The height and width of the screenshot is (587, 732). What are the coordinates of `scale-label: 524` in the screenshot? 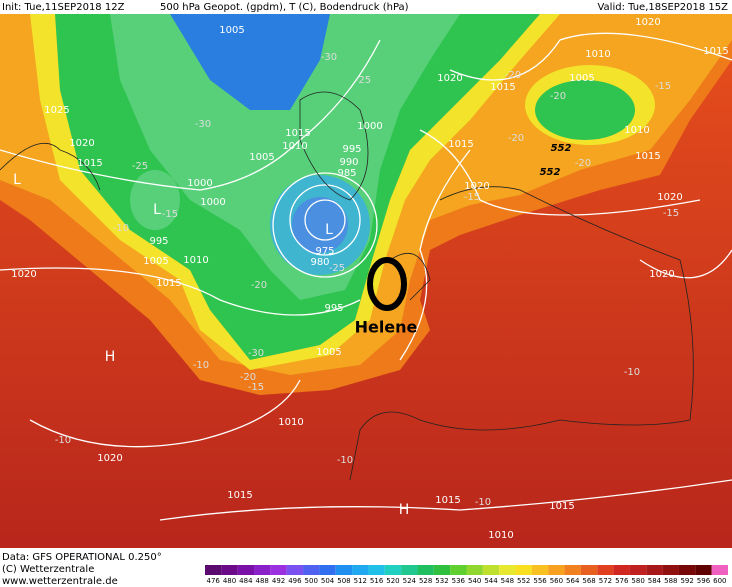 It's located at (410, 581).